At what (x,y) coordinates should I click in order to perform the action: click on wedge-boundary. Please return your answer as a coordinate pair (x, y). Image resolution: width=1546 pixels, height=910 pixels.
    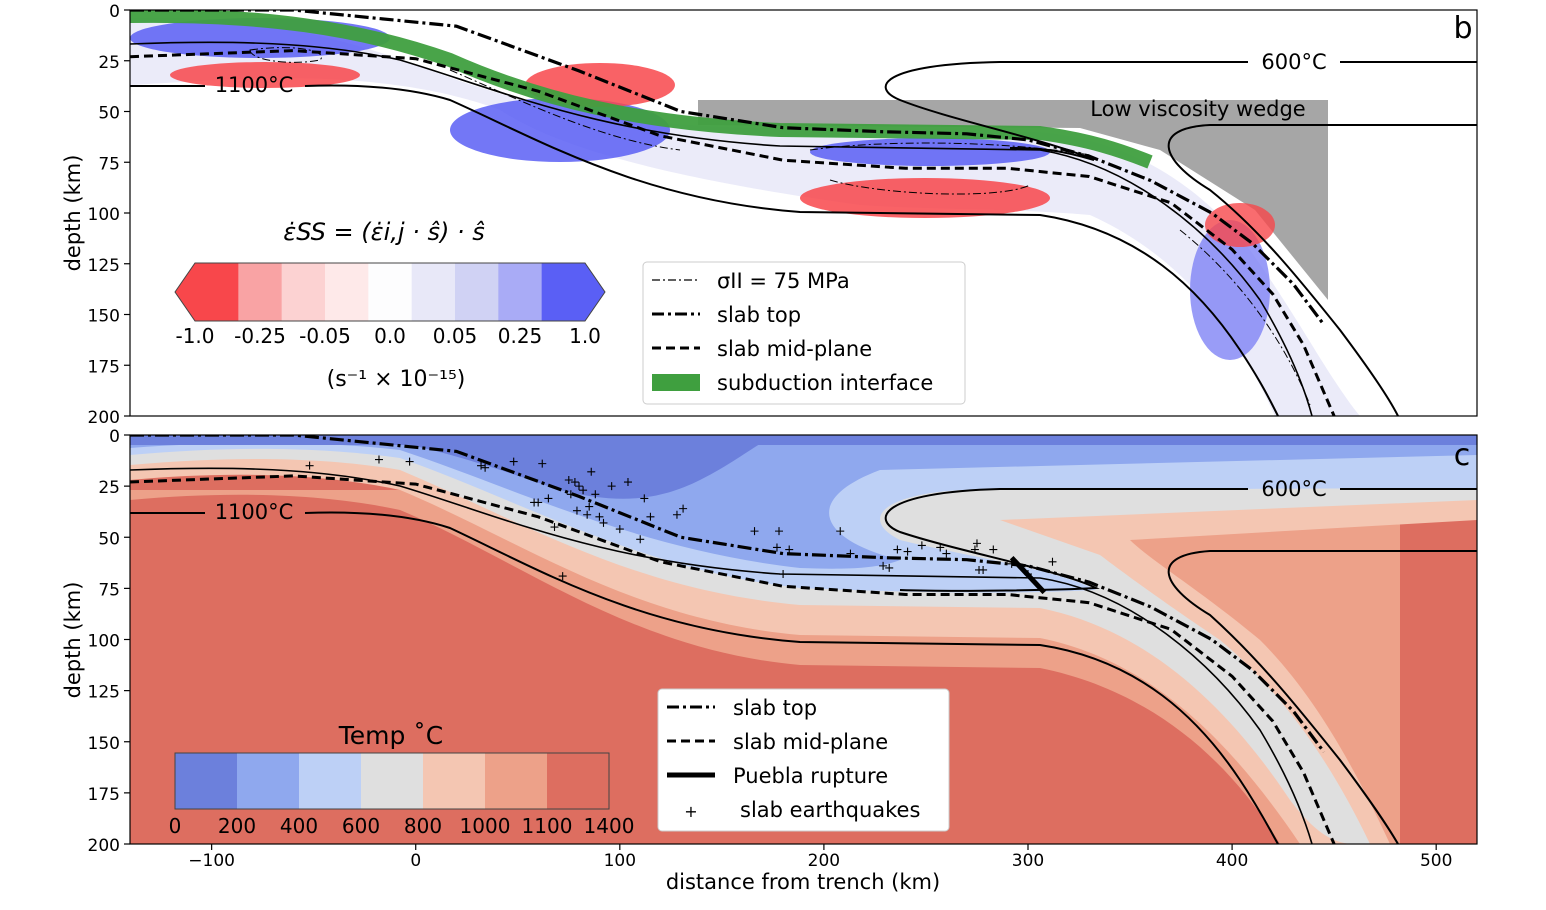
    Looking at the image, I should click on (1322, 270).